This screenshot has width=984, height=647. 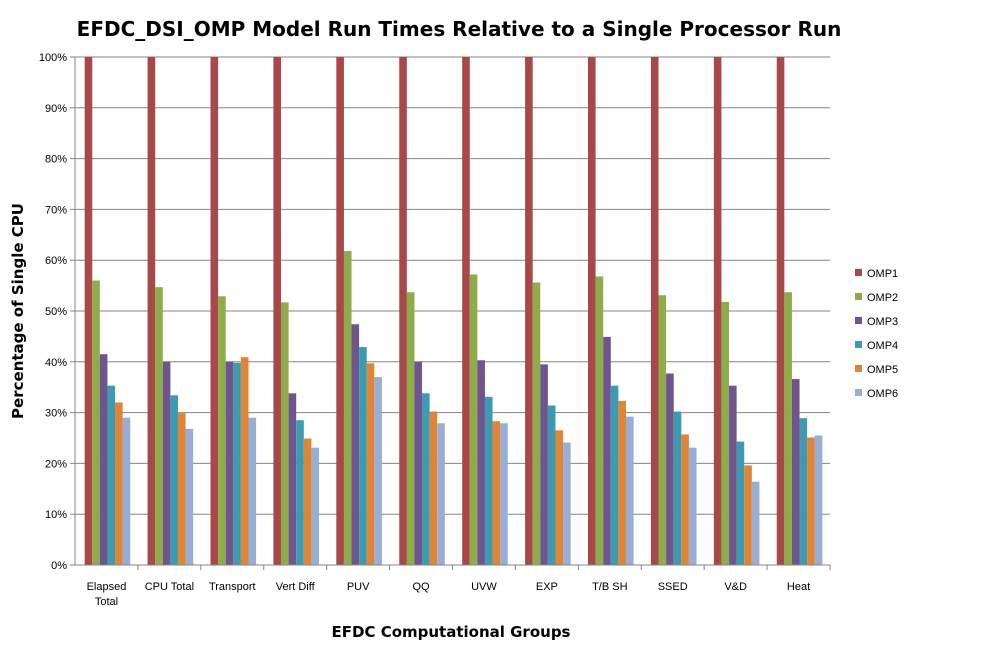 I want to click on x-category-label: PUV, so click(x=358, y=587).